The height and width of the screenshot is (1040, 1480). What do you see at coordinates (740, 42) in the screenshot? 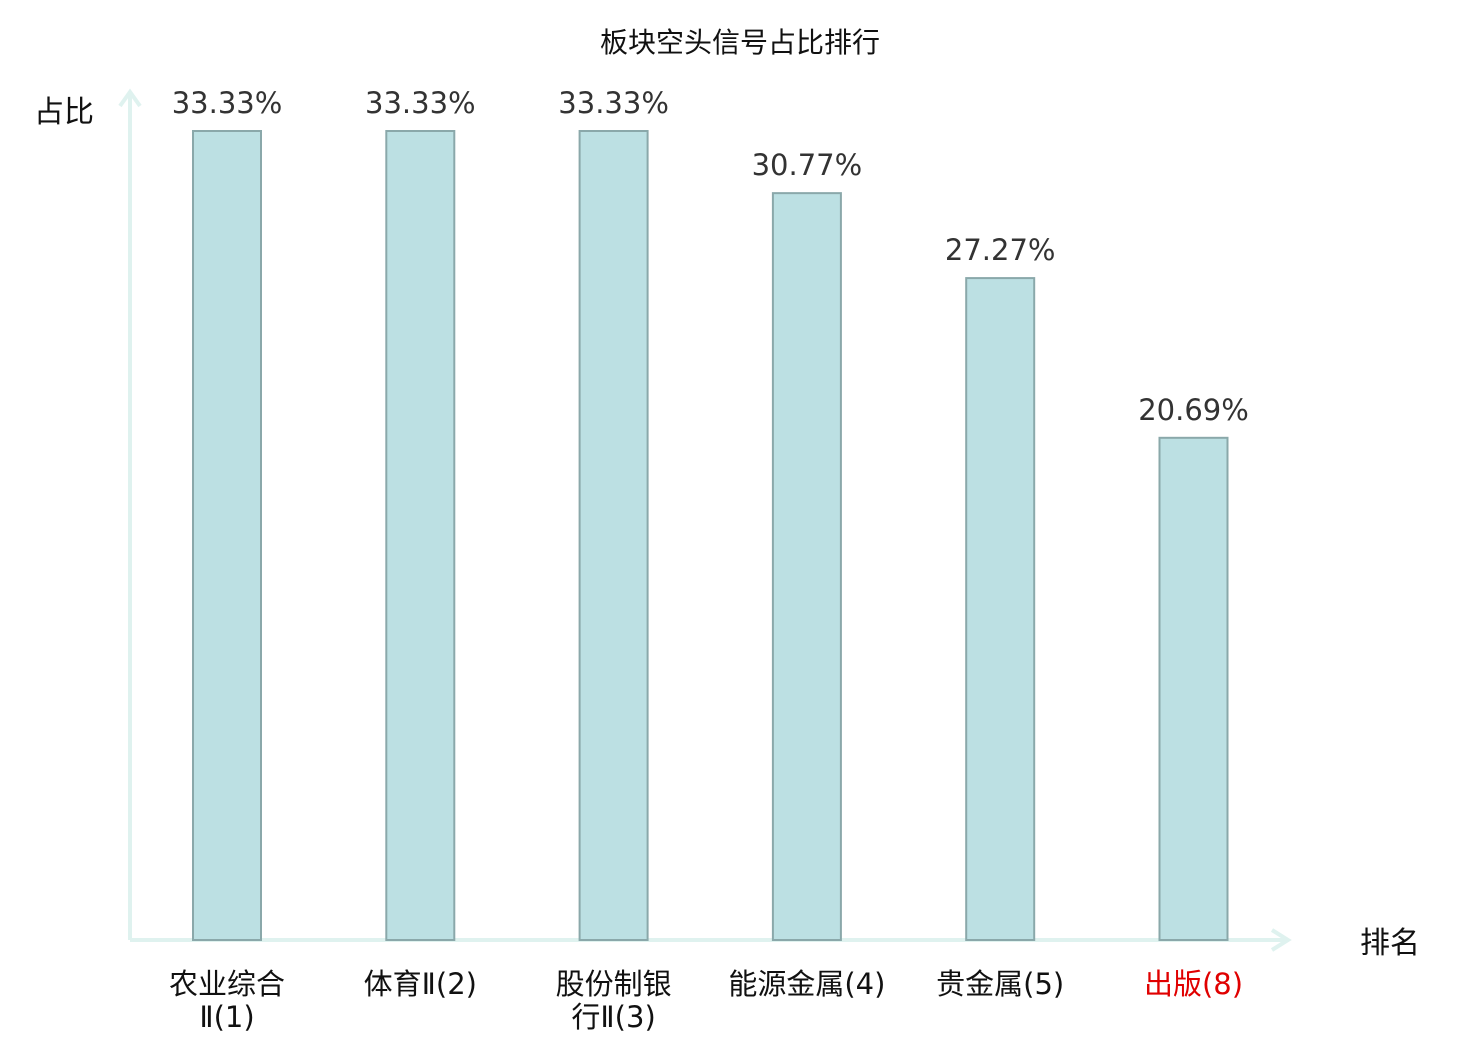
I see `chart-title: 板块空头信号占比排行` at bounding box center [740, 42].